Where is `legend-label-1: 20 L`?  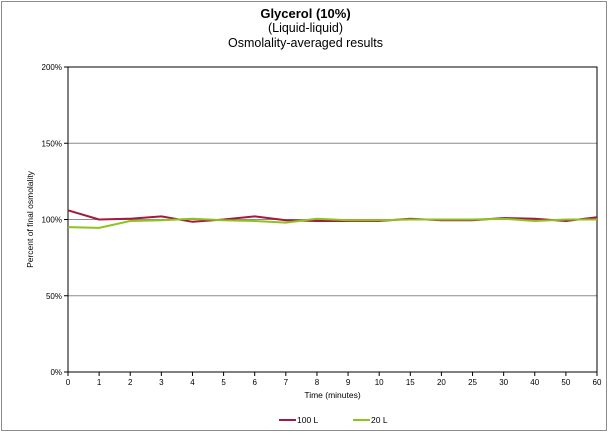
legend-label-1: 20 L is located at coordinates (379, 420).